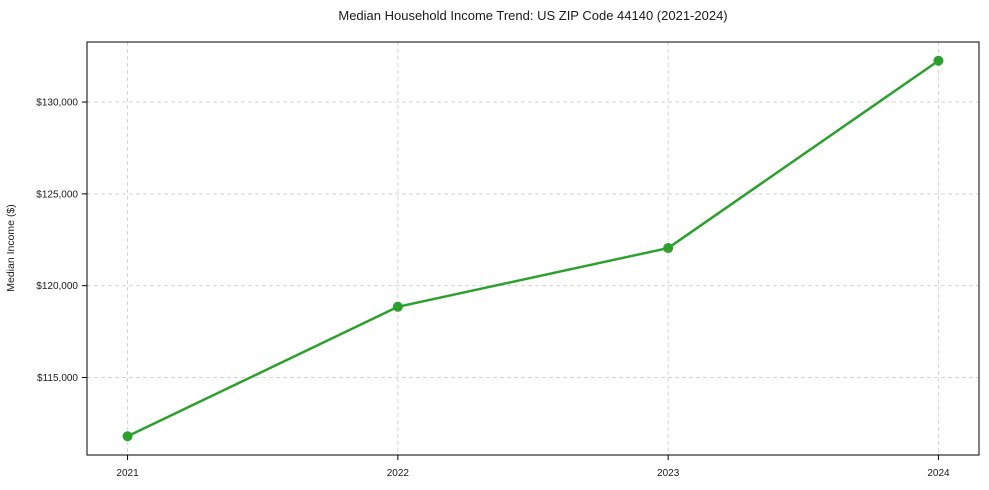 This screenshot has height=490, width=989. What do you see at coordinates (398, 473) in the screenshot?
I see `x-tick-label: 2022` at bounding box center [398, 473].